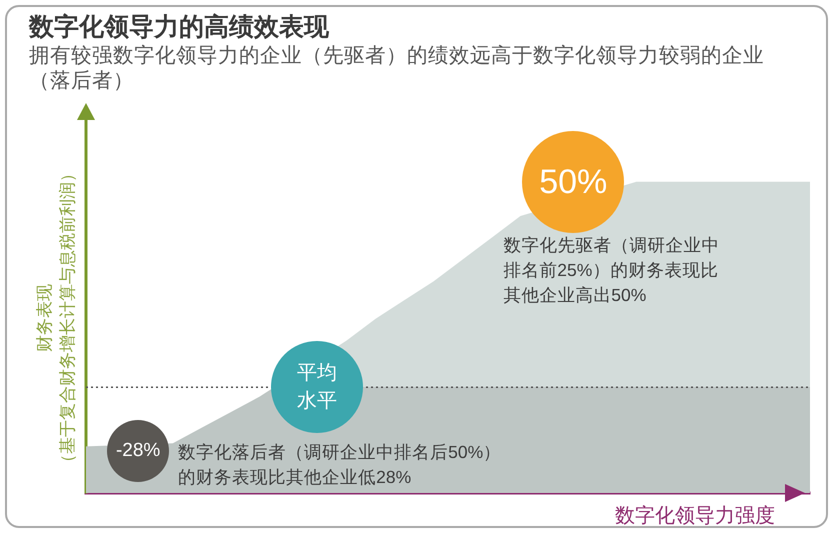 This screenshot has width=835, height=544. I want to click on chart-title: 数字化领导力的高绩效表现, so click(179, 27).